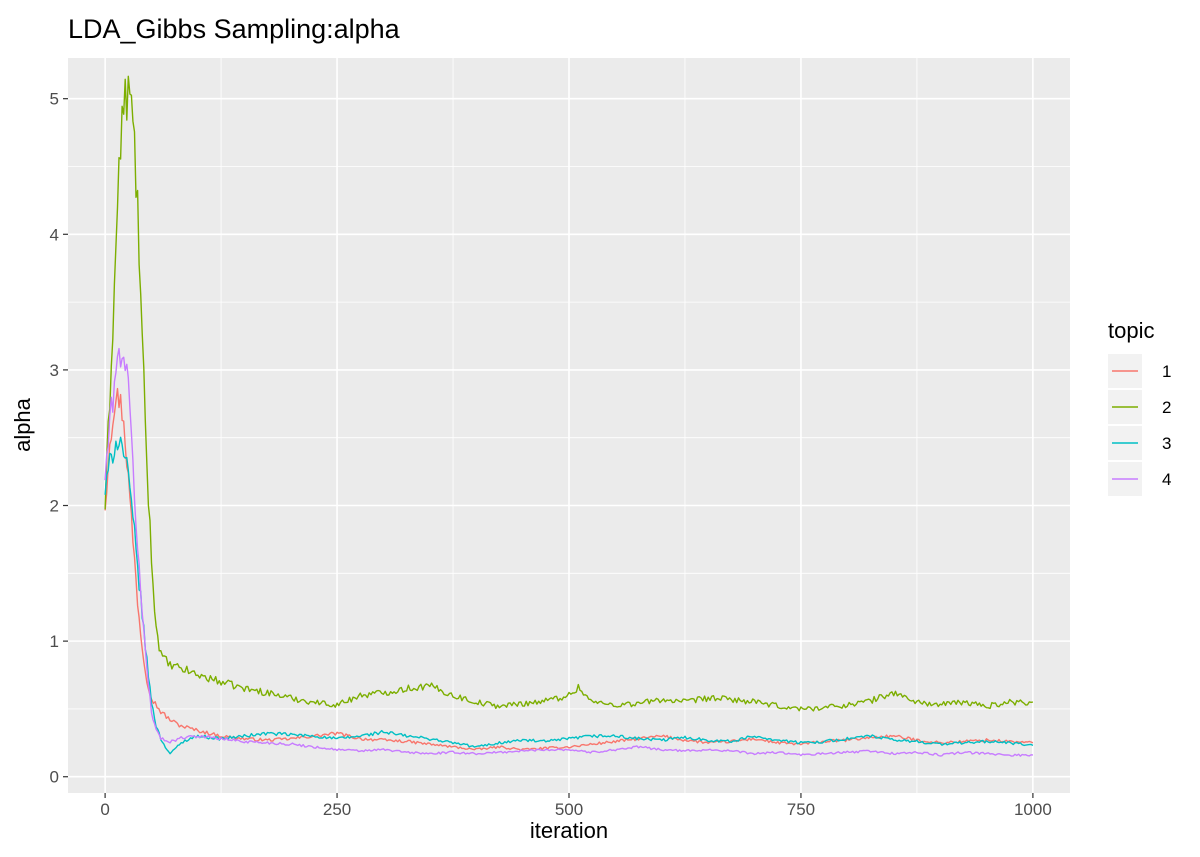 The width and height of the screenshot is (1200, 857). What do you see at coordinates (1033, 809) in the screenshot?
I see `x-tick-label: 1000` at bounding box center [1033, 809].